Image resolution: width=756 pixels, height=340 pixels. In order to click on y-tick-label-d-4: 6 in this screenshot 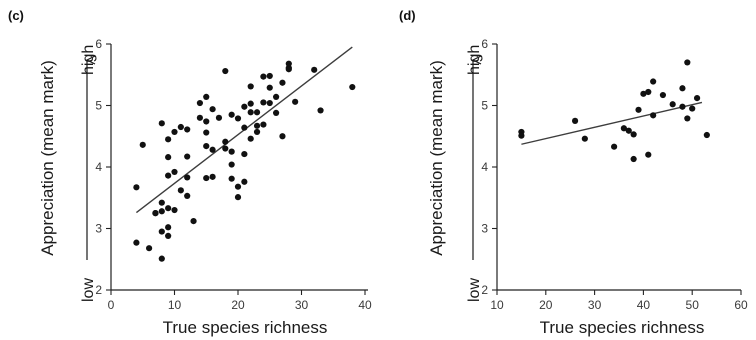, I will do `click(484, 44)`.